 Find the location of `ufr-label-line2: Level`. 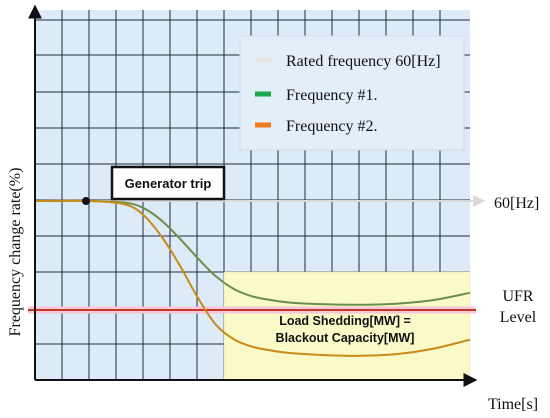

ufr-label-line2: Level is located at coordinates (518, 317).